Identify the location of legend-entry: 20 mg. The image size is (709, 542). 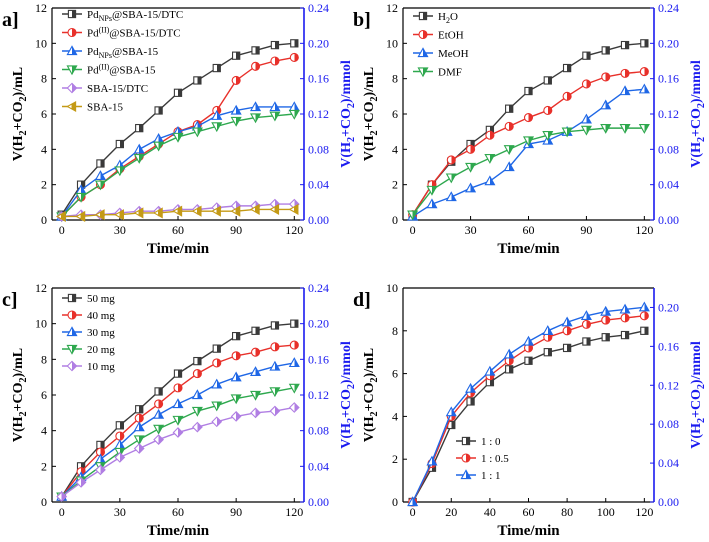
(101, 350).